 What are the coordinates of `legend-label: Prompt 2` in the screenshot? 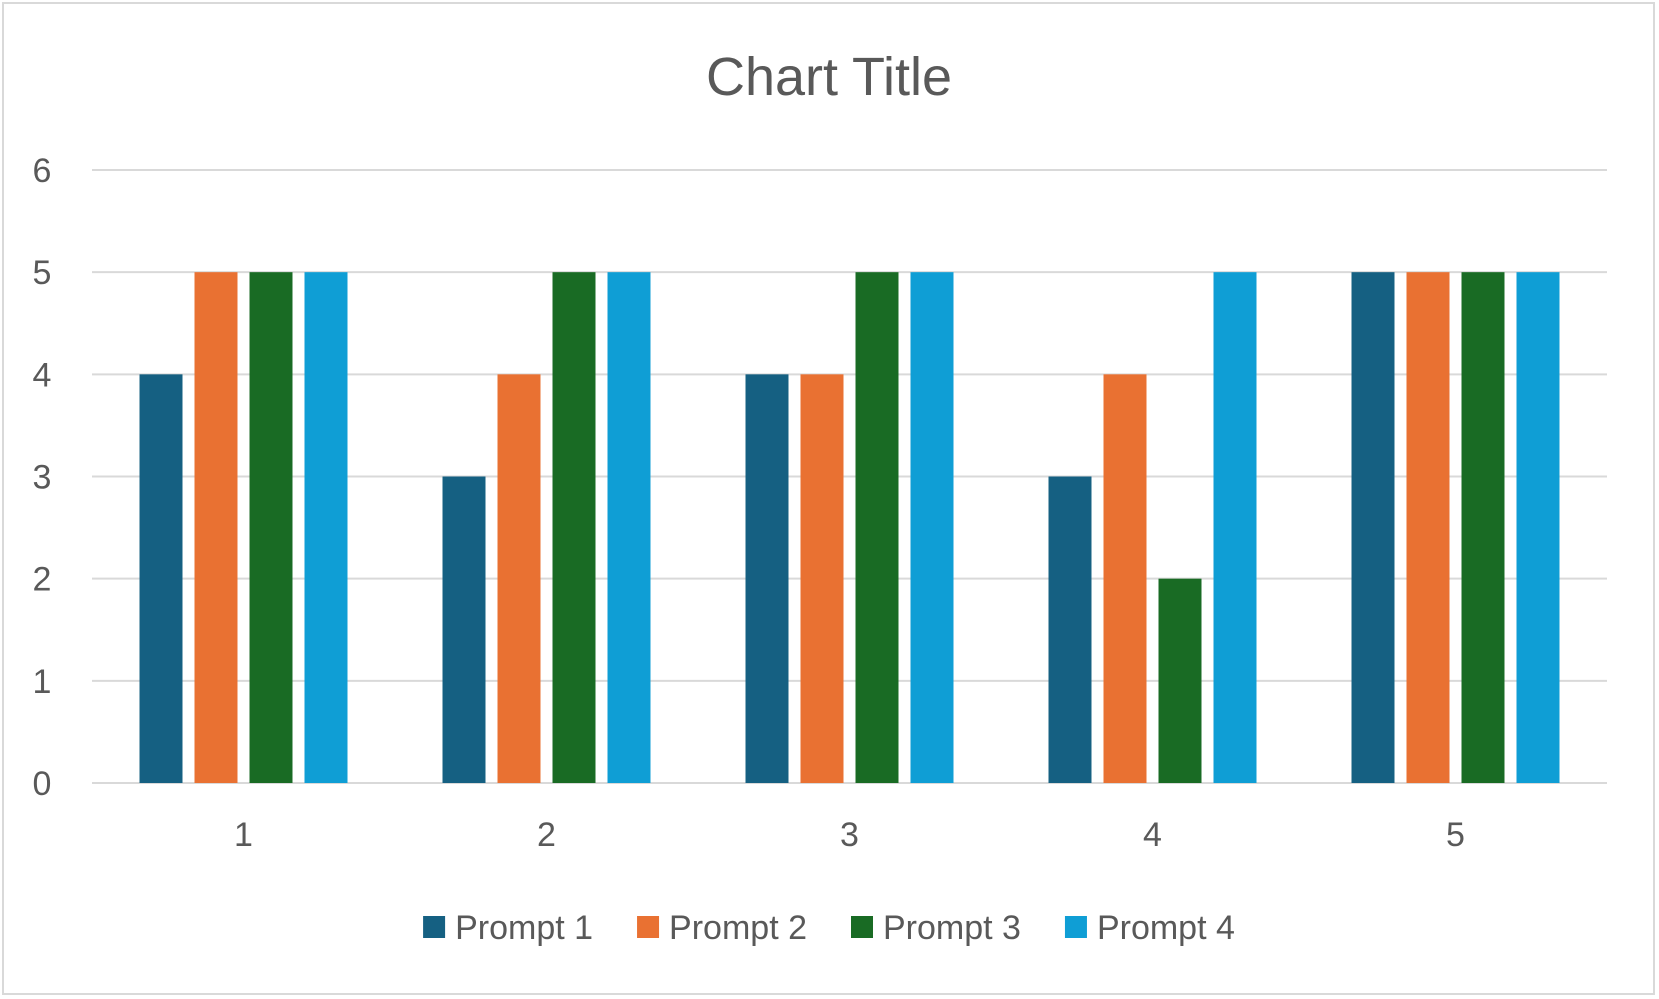 It's located at (738, 928).